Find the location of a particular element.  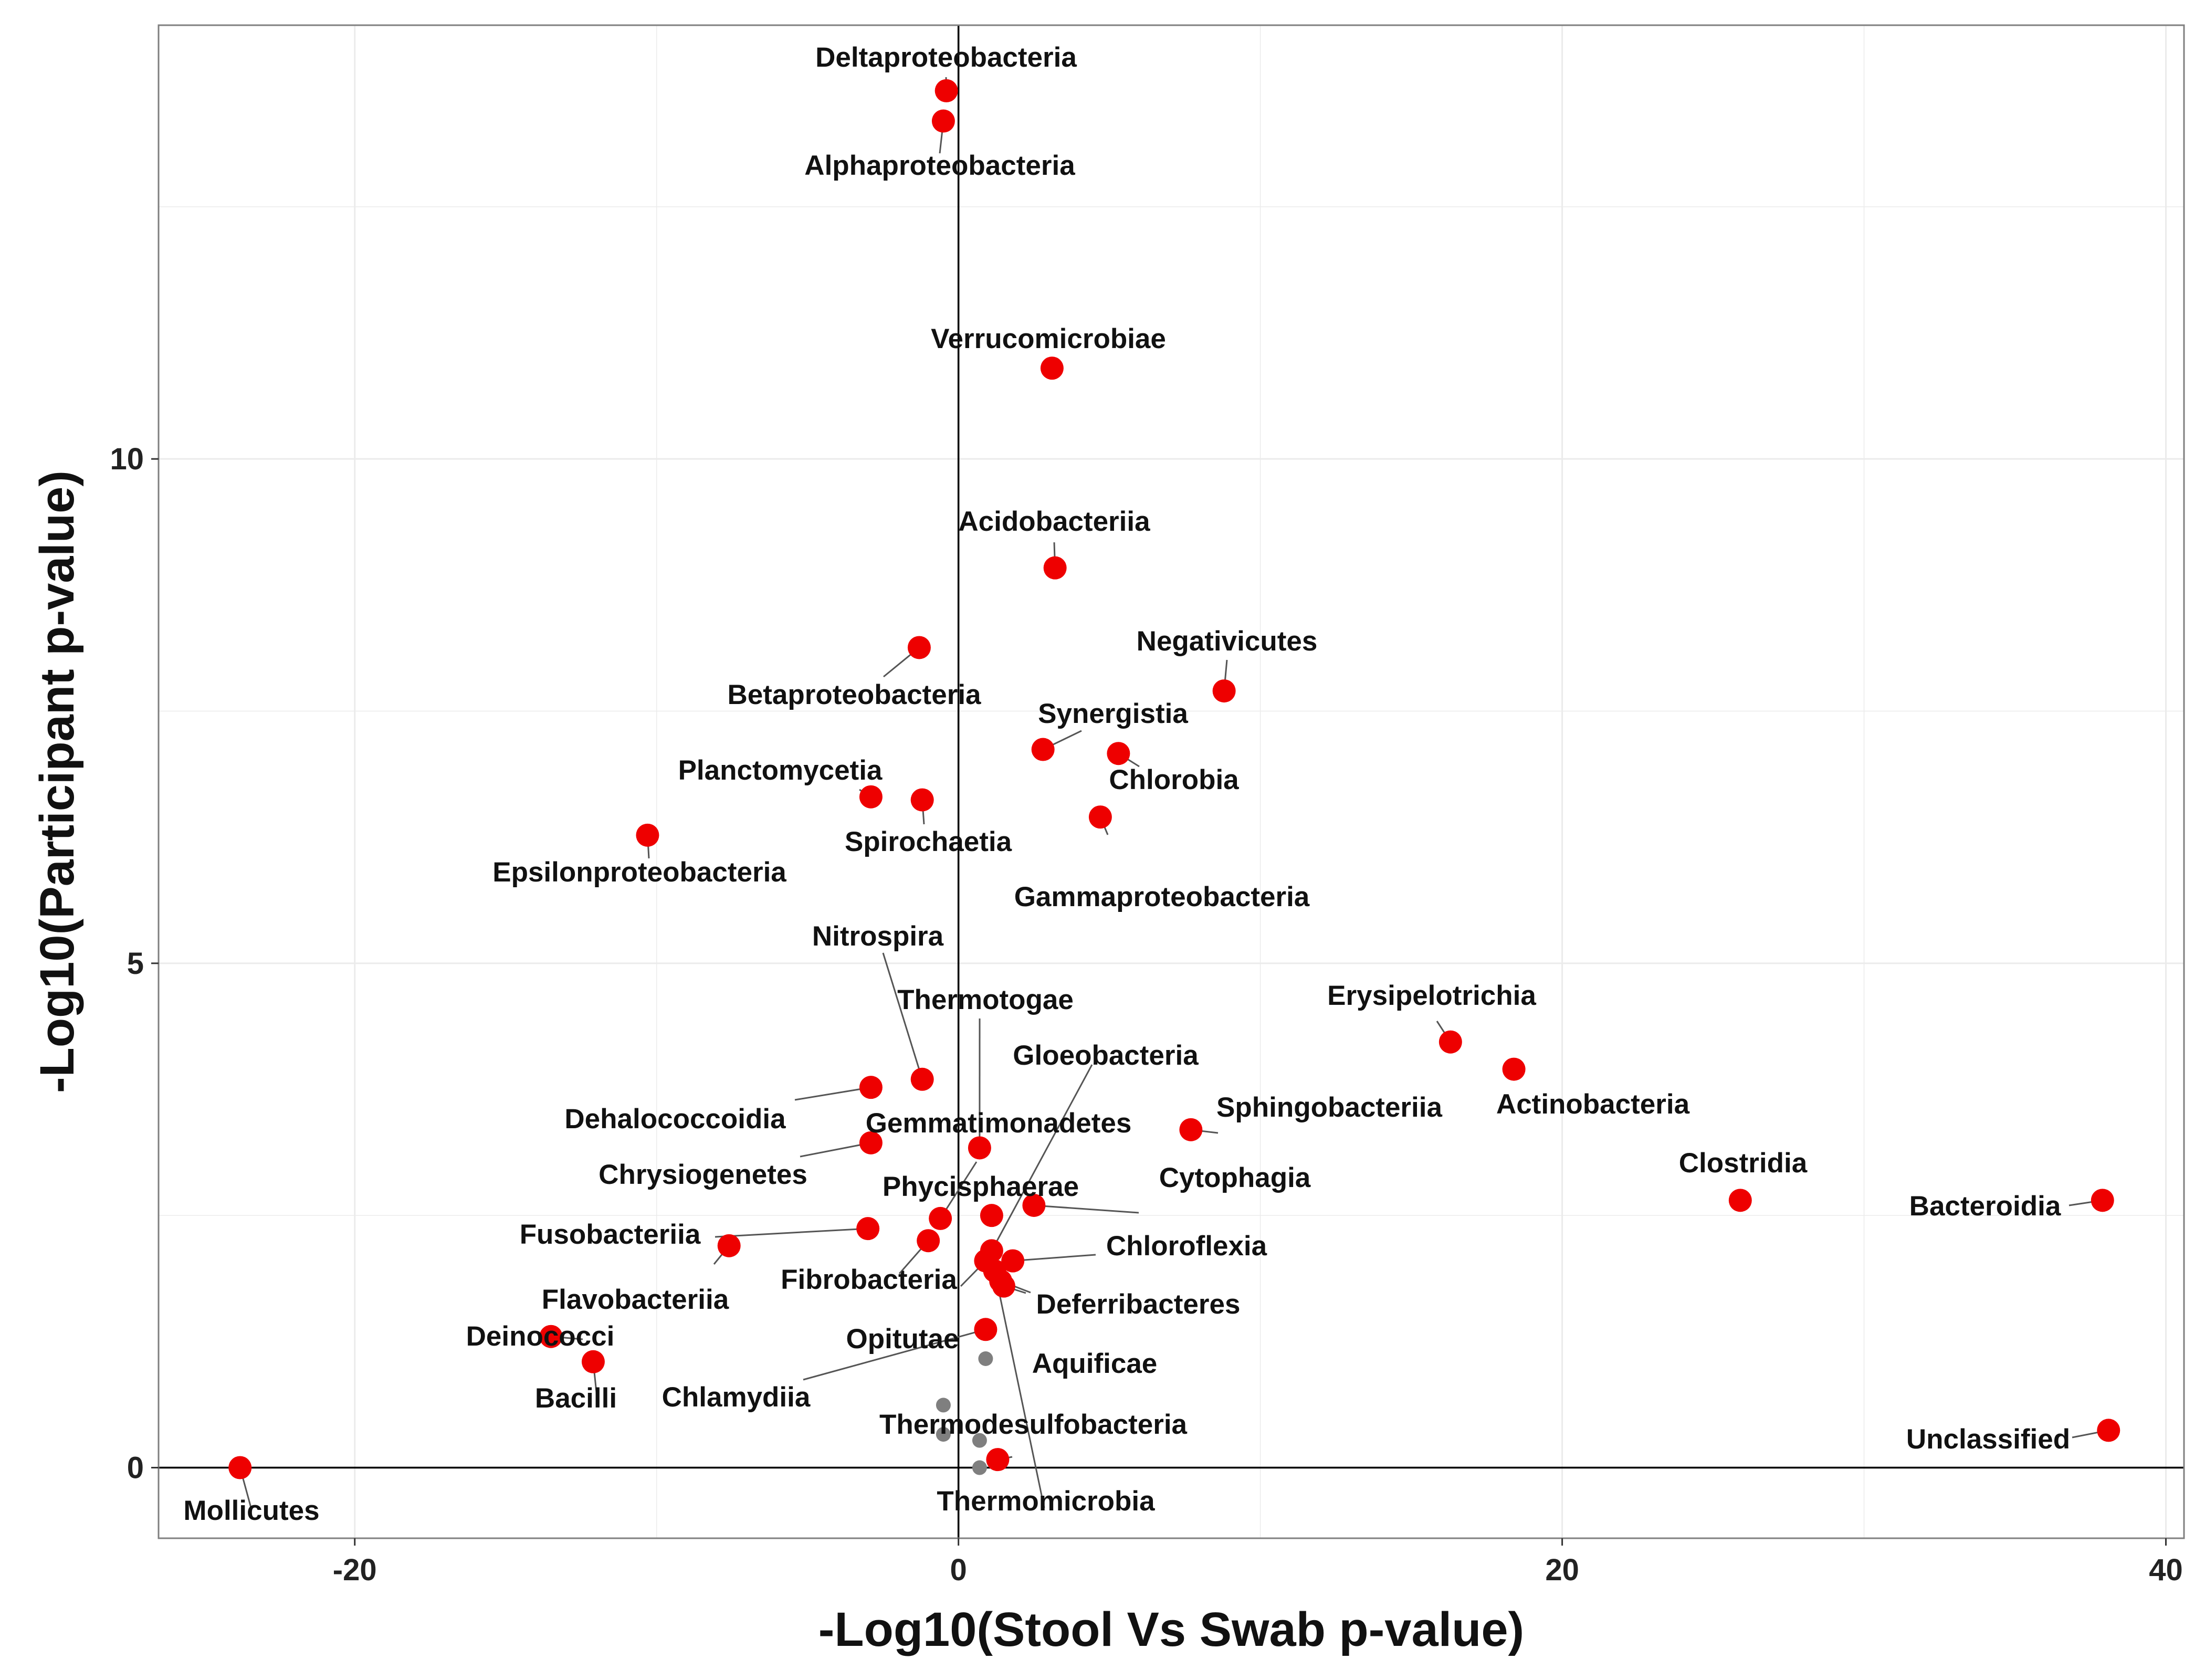

point-label: Spirochaetia is located at coordinates (928, 841).